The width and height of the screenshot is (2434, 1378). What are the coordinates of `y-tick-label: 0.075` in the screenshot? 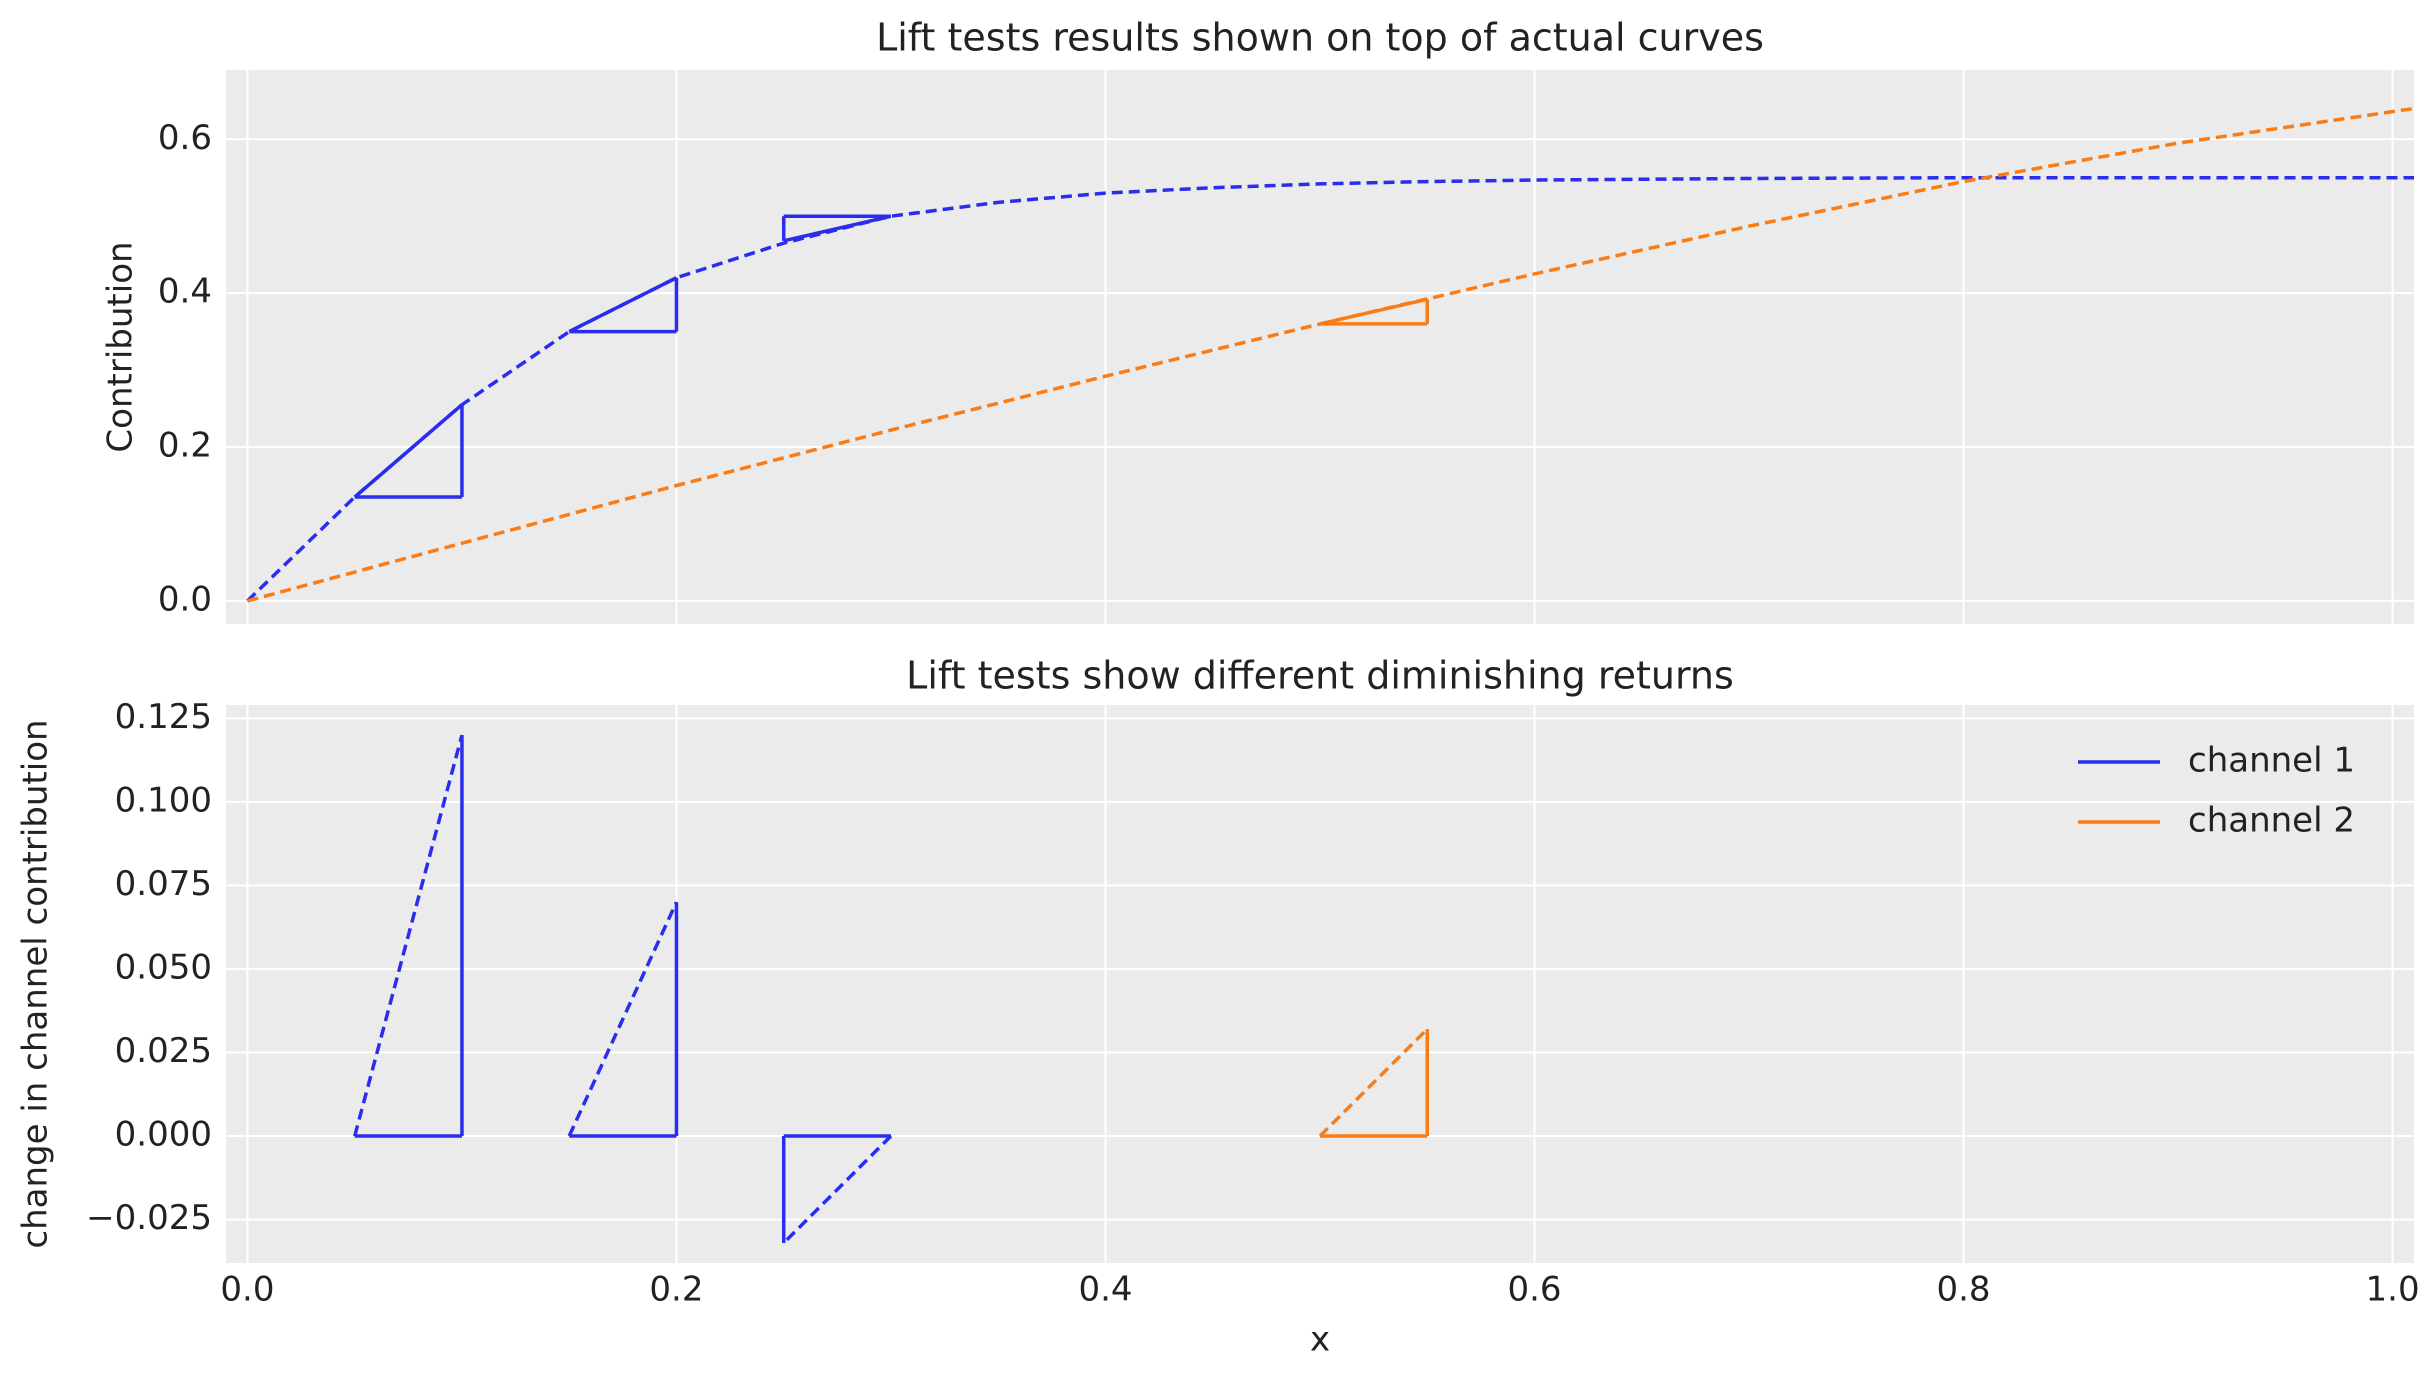 It's located at (163, 884).